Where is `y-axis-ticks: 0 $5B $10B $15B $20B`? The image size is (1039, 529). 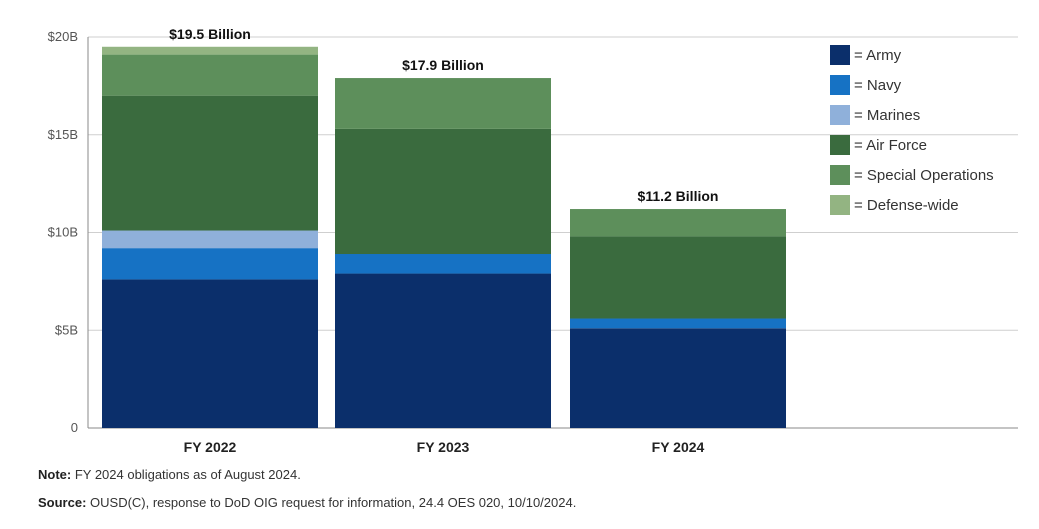 y-axis-ticks: 0 $5B $10B $15B $20B is located at coordinates (63, 232).